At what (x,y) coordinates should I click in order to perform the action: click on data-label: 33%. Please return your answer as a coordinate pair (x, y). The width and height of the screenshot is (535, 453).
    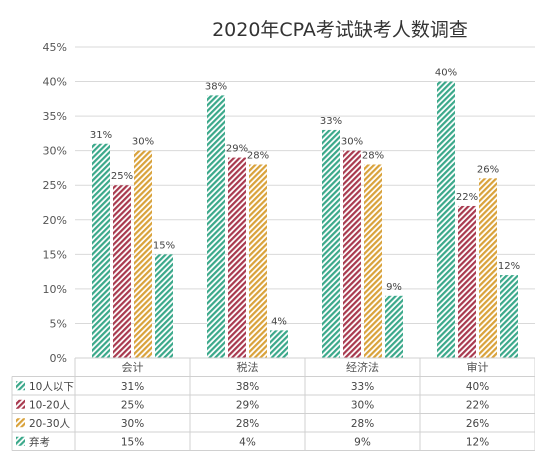
    Looking at the image, I should click on (331, 121).